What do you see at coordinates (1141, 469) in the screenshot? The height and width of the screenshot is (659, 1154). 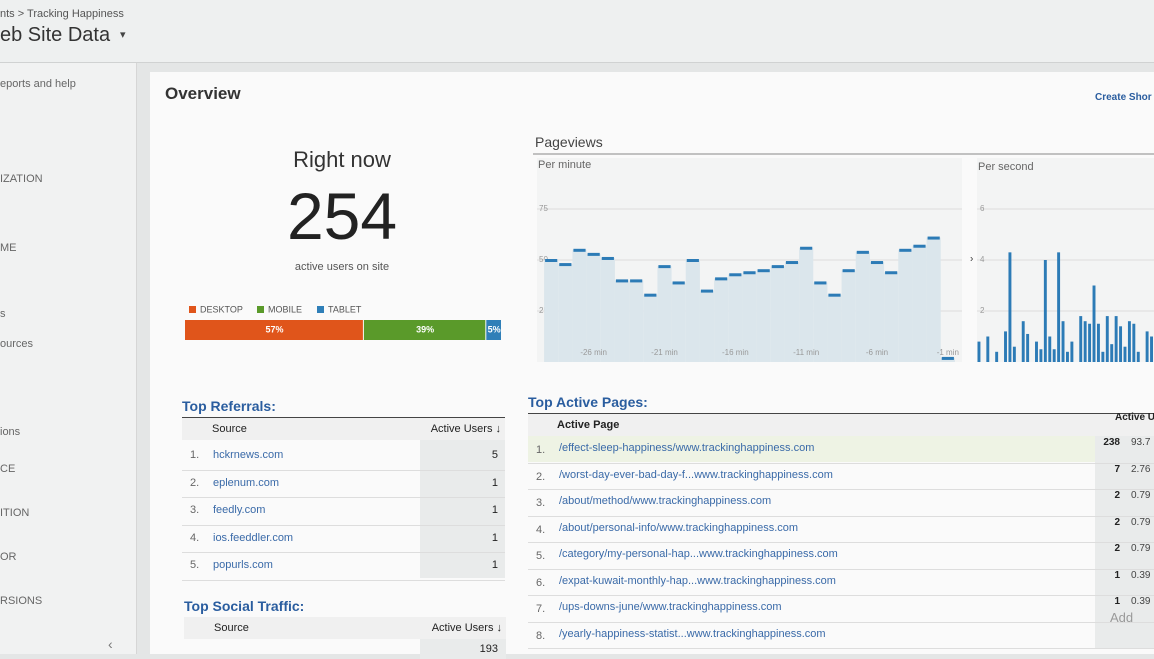 I see `active-percent: 2.76` at bounding box center [1141, 469].